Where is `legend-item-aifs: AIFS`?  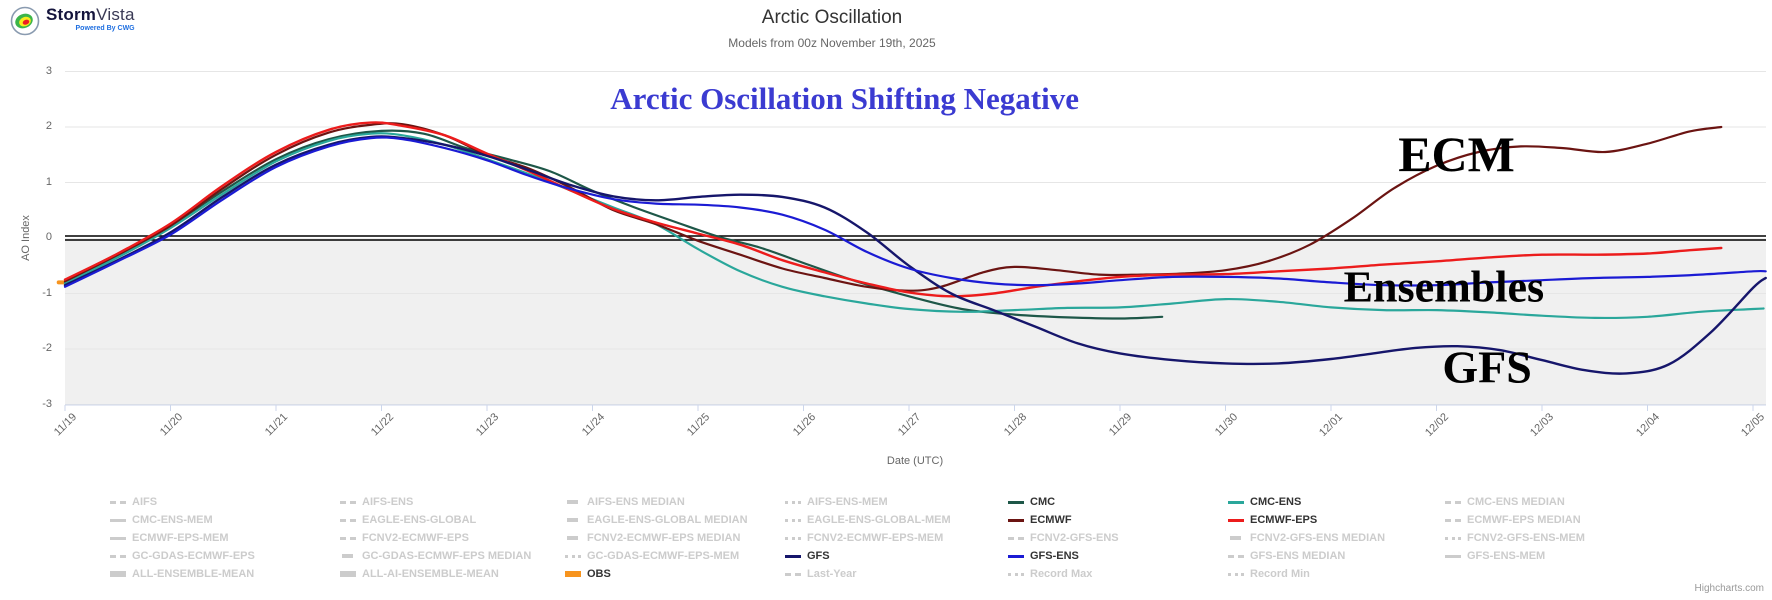
legend-item-aifs: AIFS is located at coordinates (133, 502).